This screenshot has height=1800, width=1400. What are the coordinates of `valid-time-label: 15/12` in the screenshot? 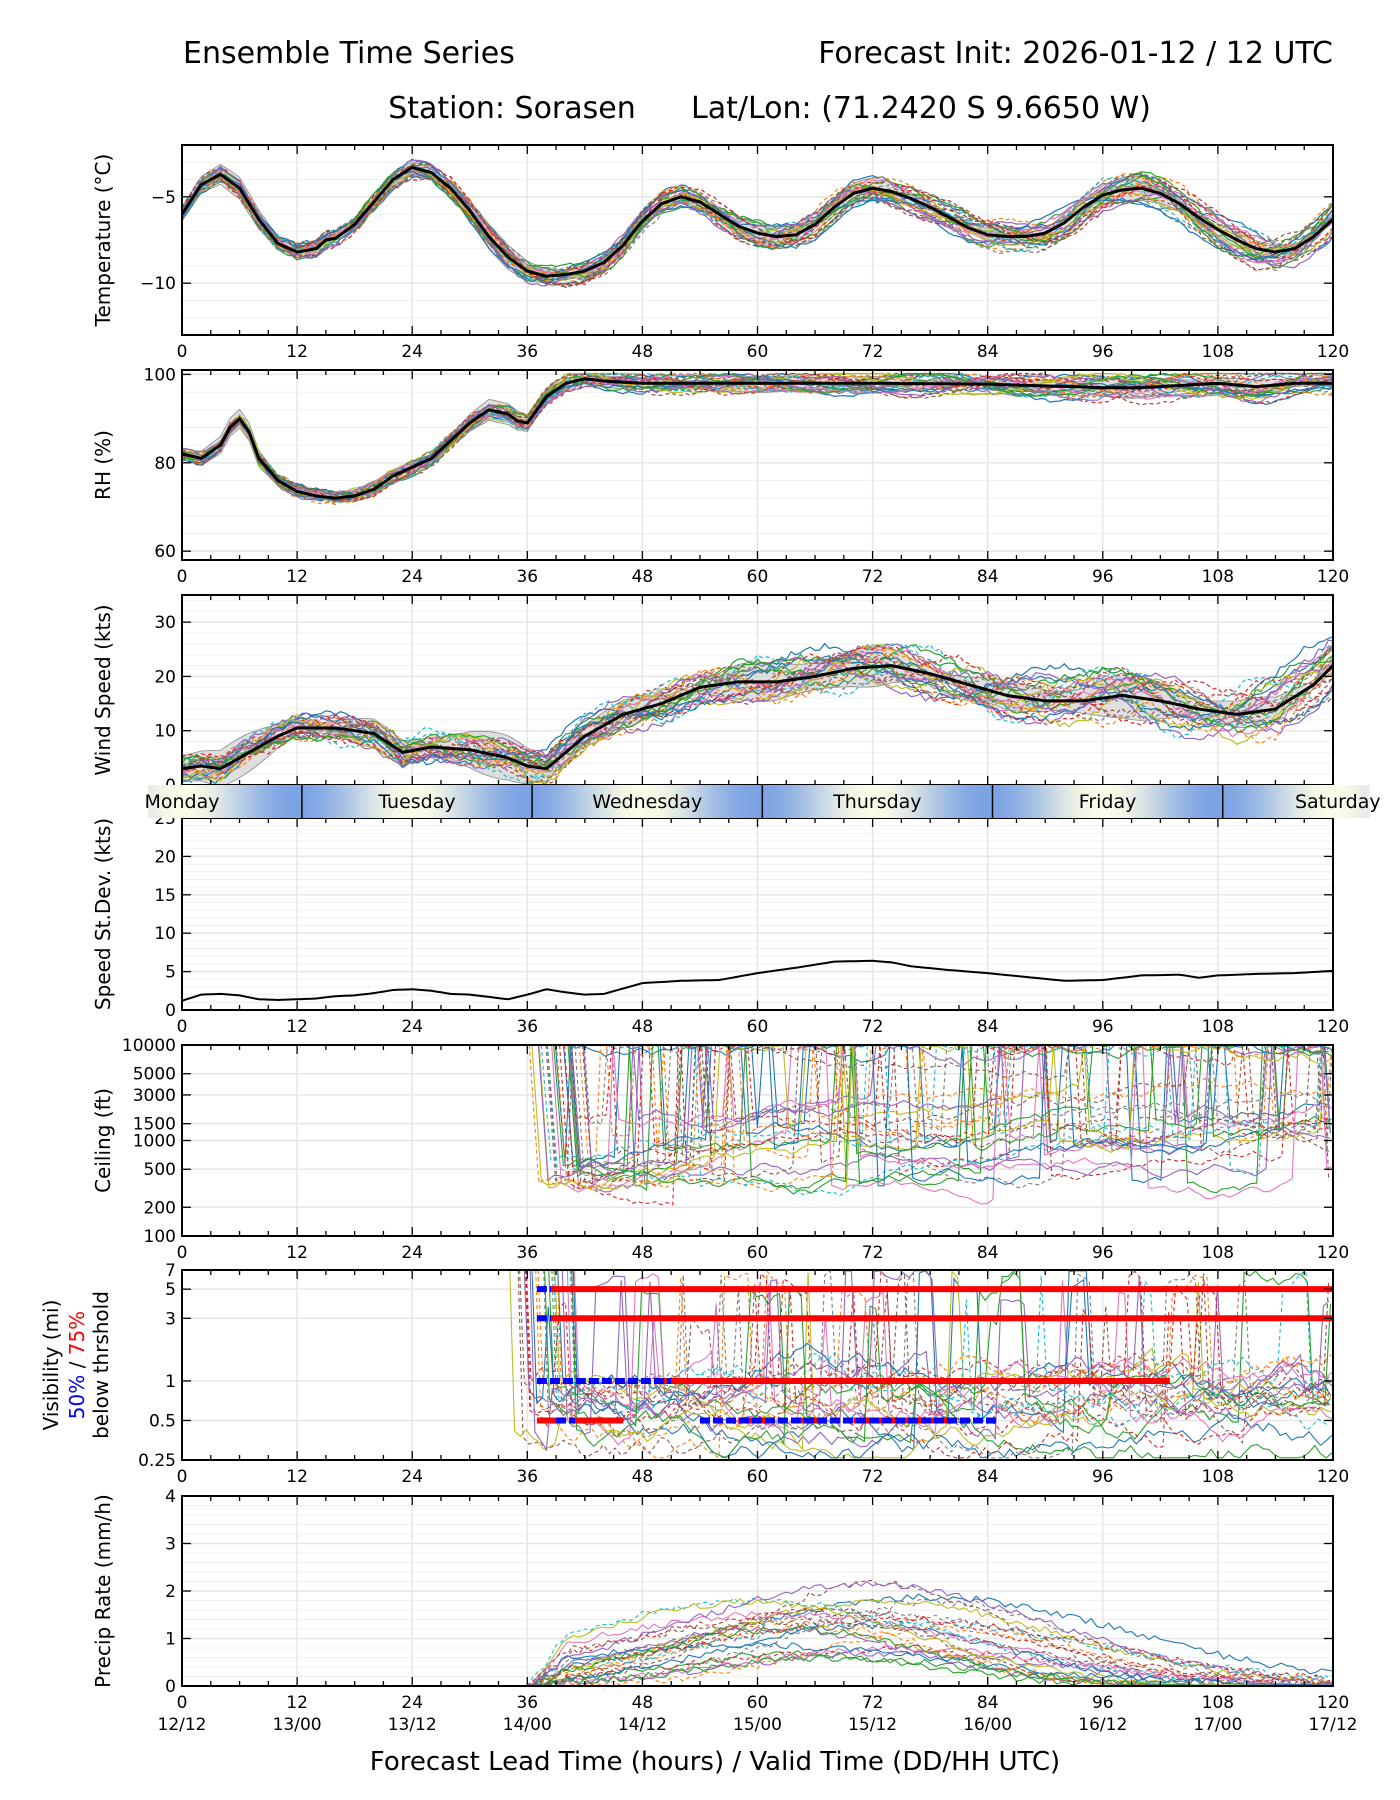 It's located at (872, 1725).